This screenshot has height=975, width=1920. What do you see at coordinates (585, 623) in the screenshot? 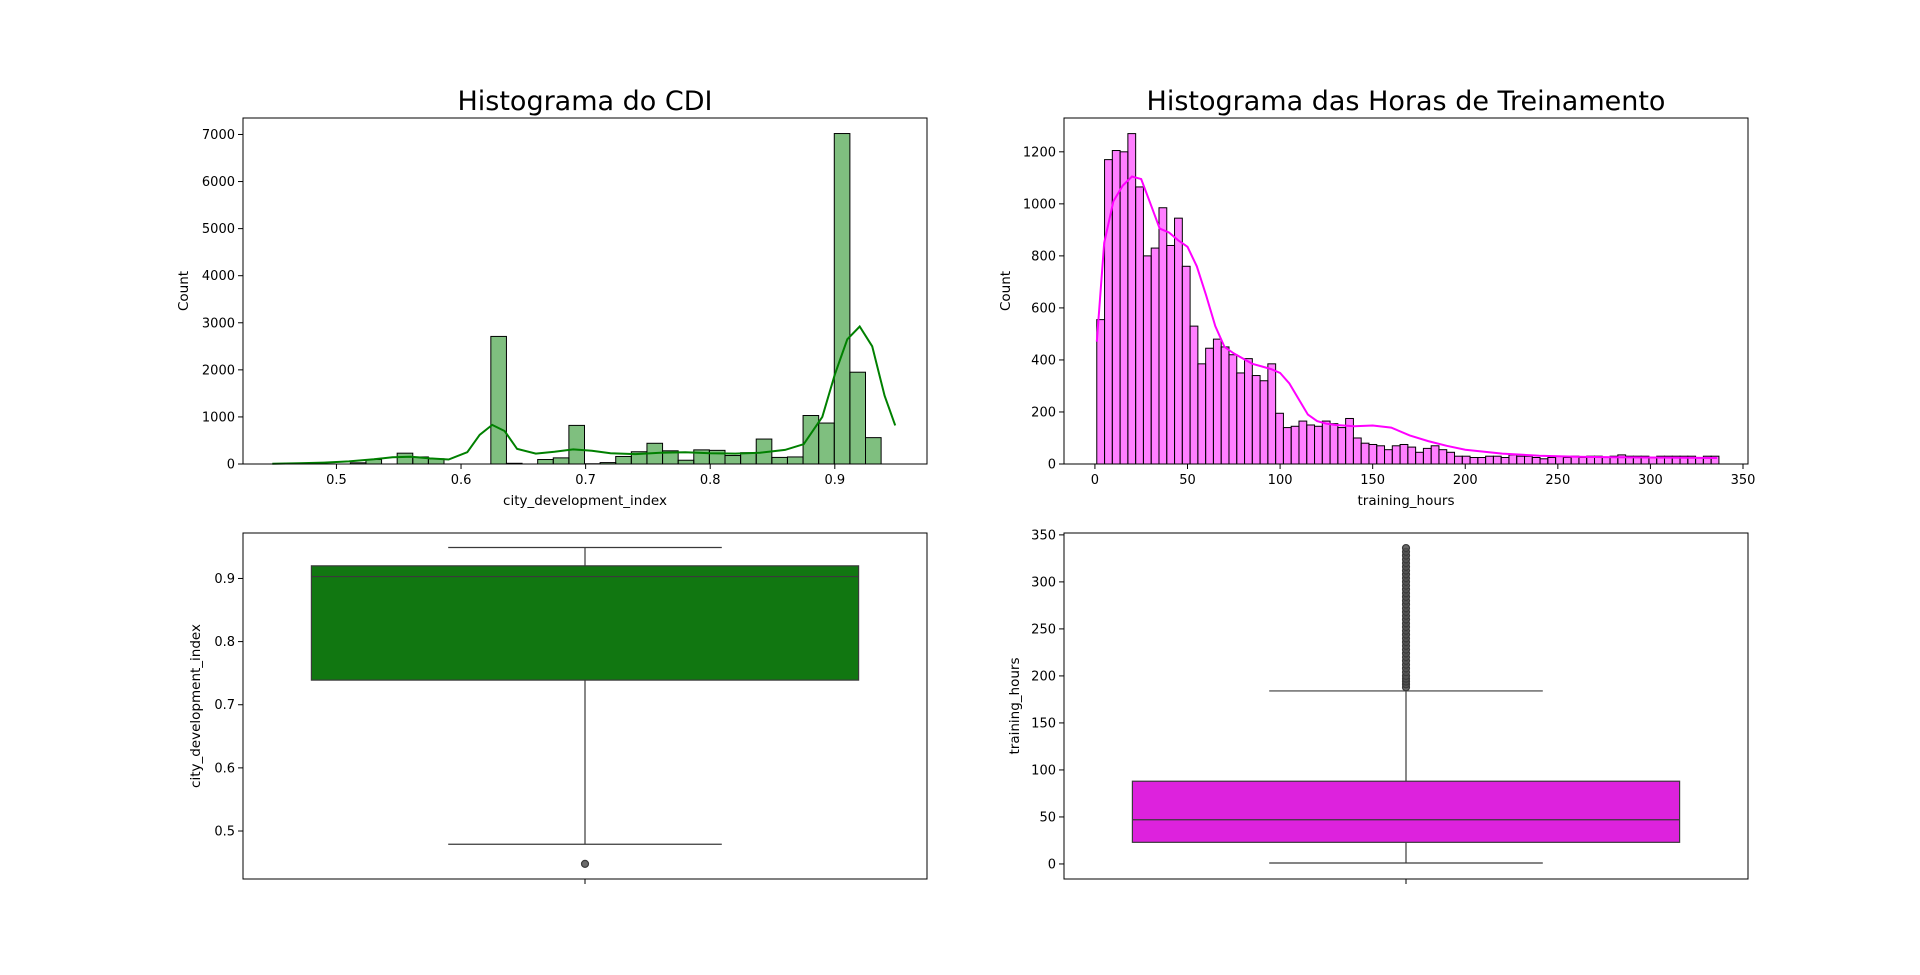
I see `iqr-box` at bounding box center [585, 623].